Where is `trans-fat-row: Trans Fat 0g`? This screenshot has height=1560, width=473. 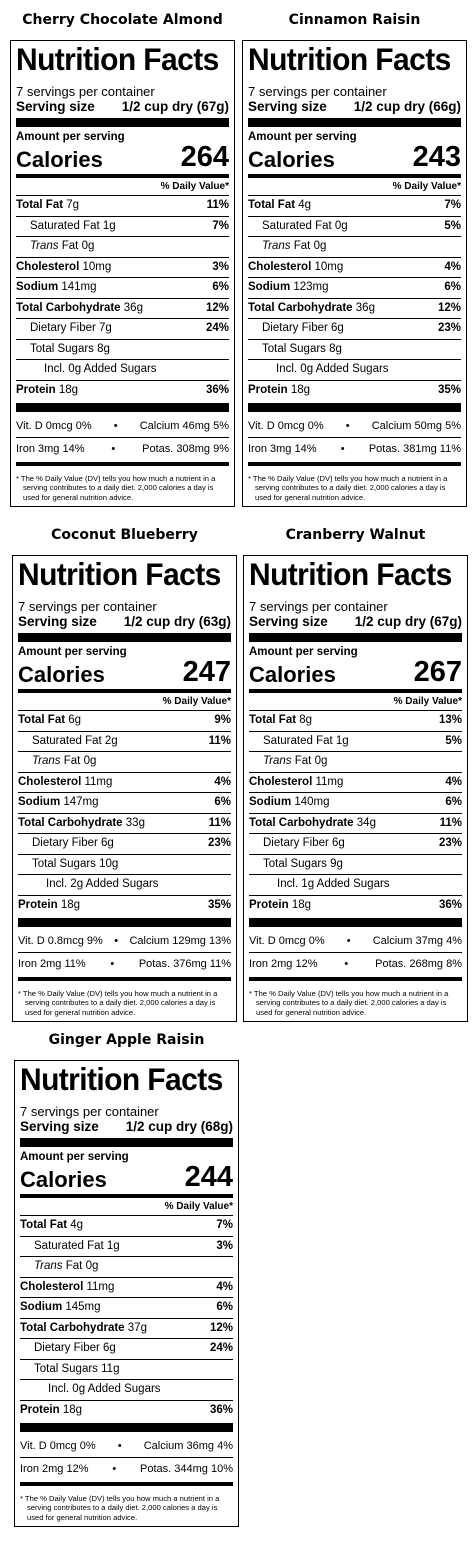
trans-fat-row: Trans Fat 0g is located at coordinates (126, 1267).